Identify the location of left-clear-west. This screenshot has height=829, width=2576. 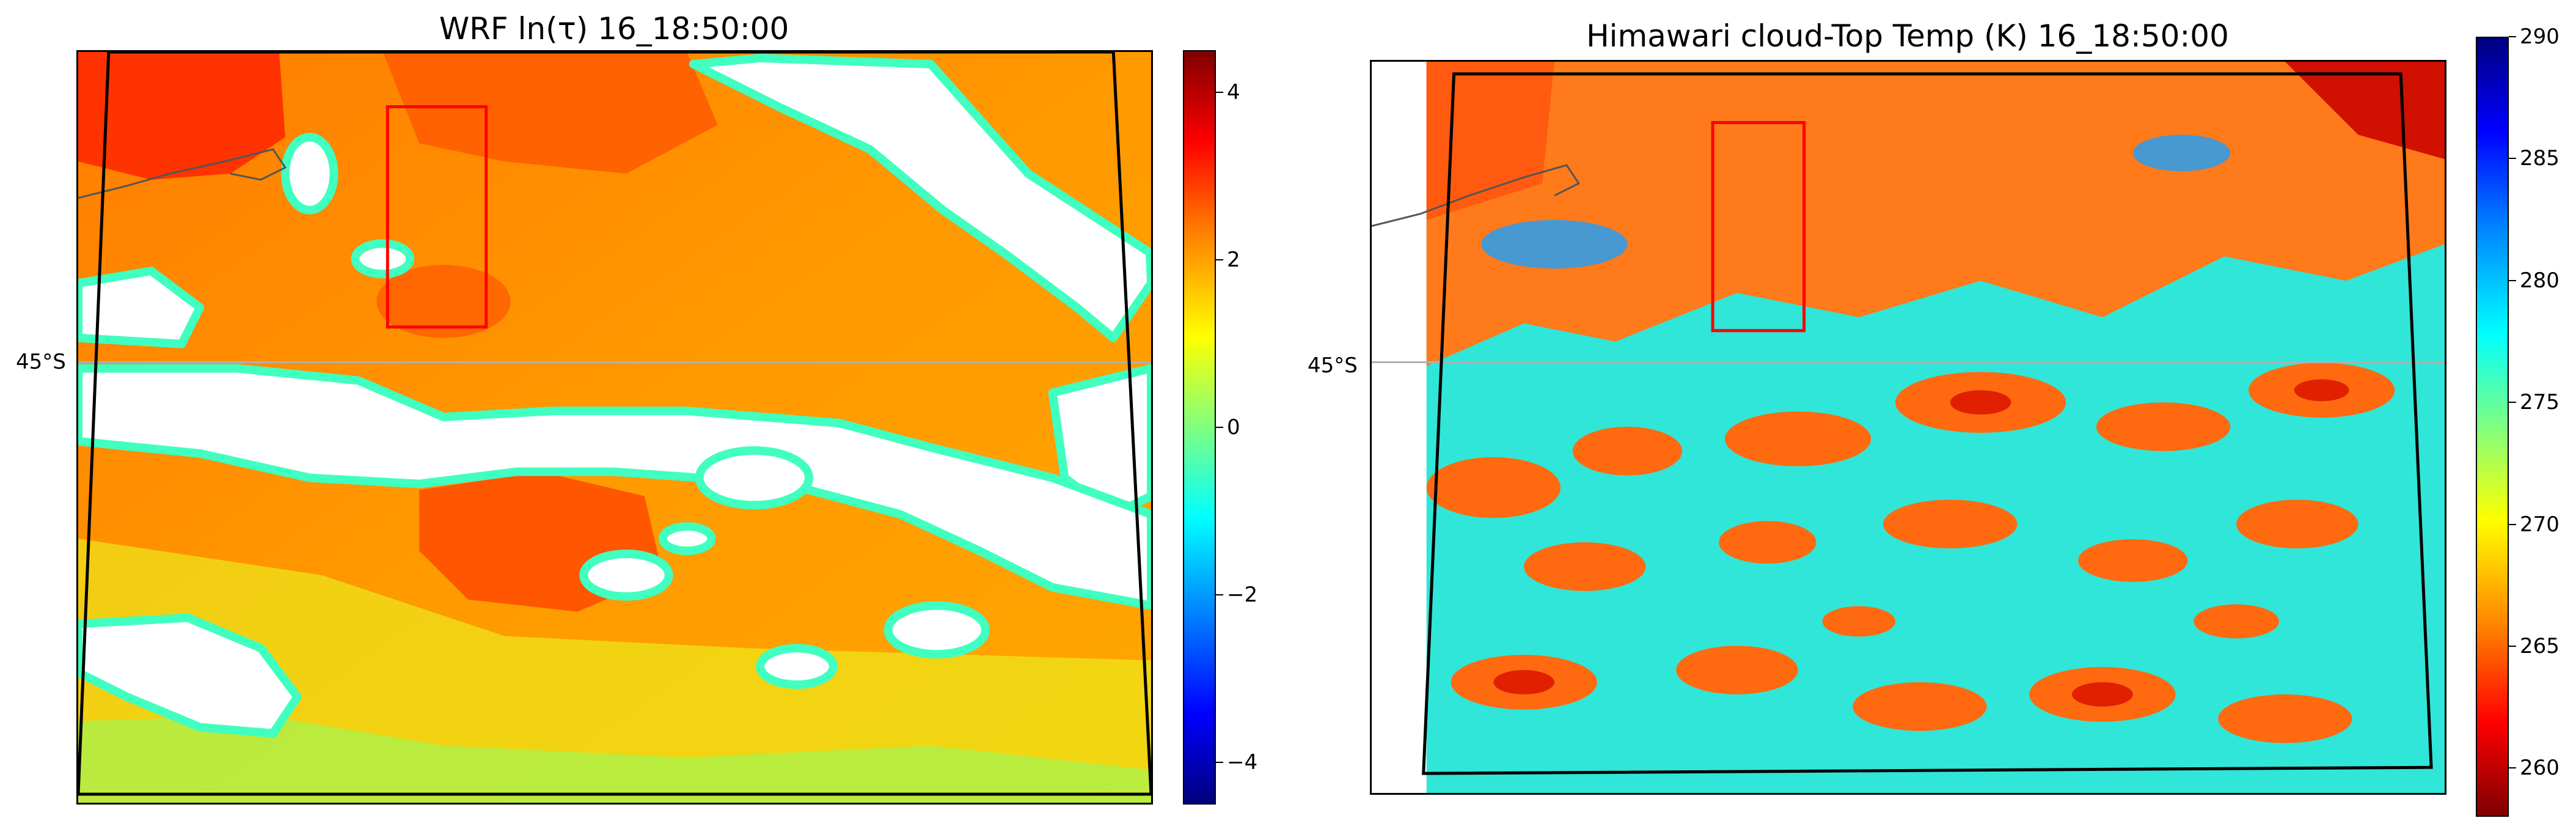
(141, 308).